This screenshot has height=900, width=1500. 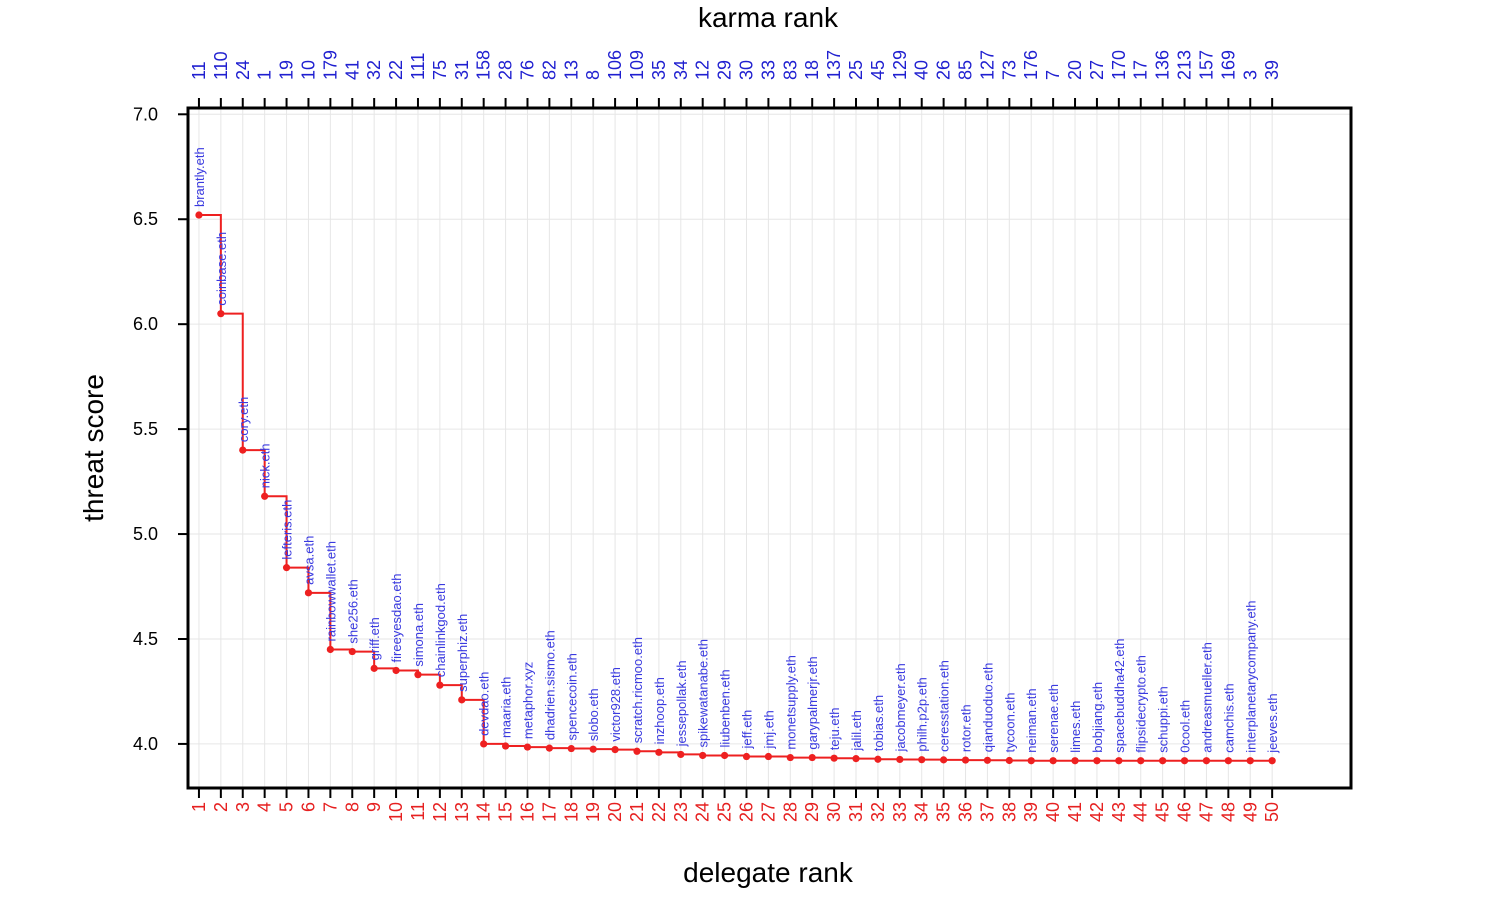 What do you see at coordinates (571, 70) in the screenshot?
I see `karma-rank-label: 13` at bounding box center [571, 70].